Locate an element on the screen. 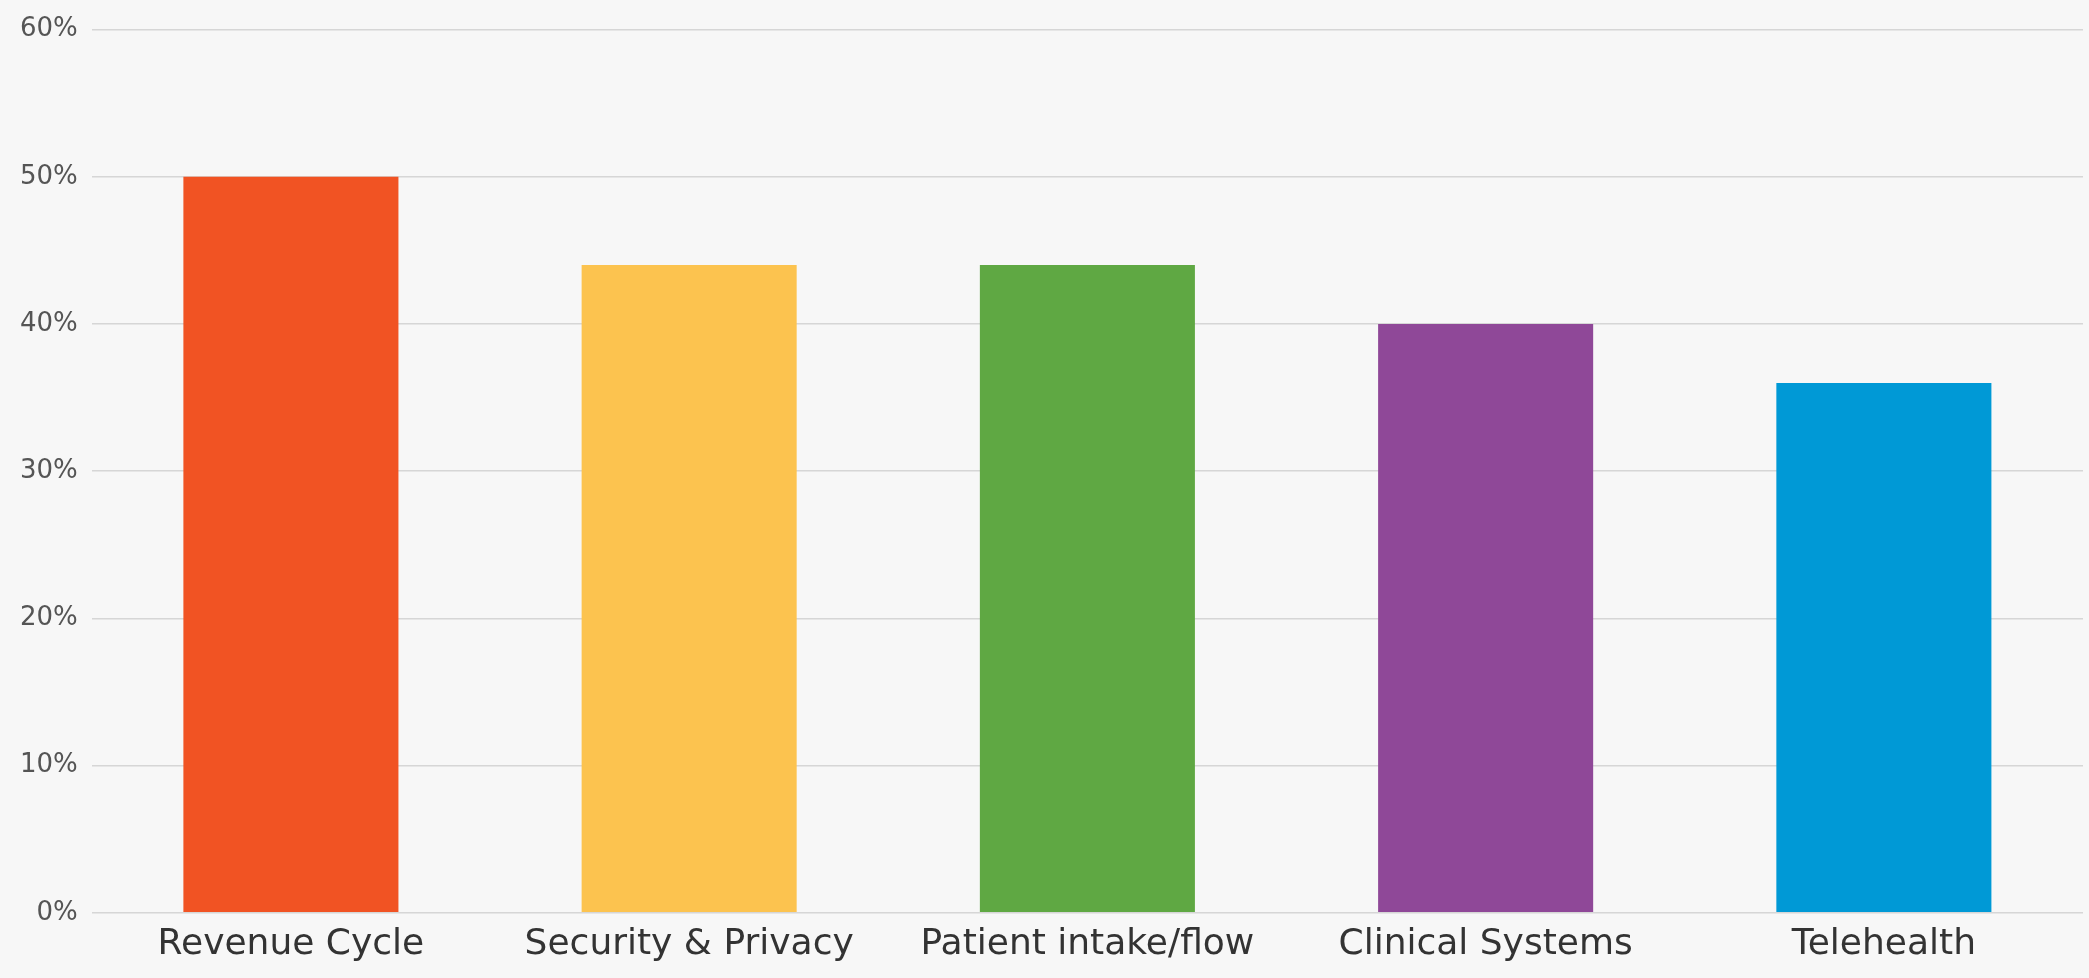  y-tick-label: 60% is located at coordinates (48, 27).